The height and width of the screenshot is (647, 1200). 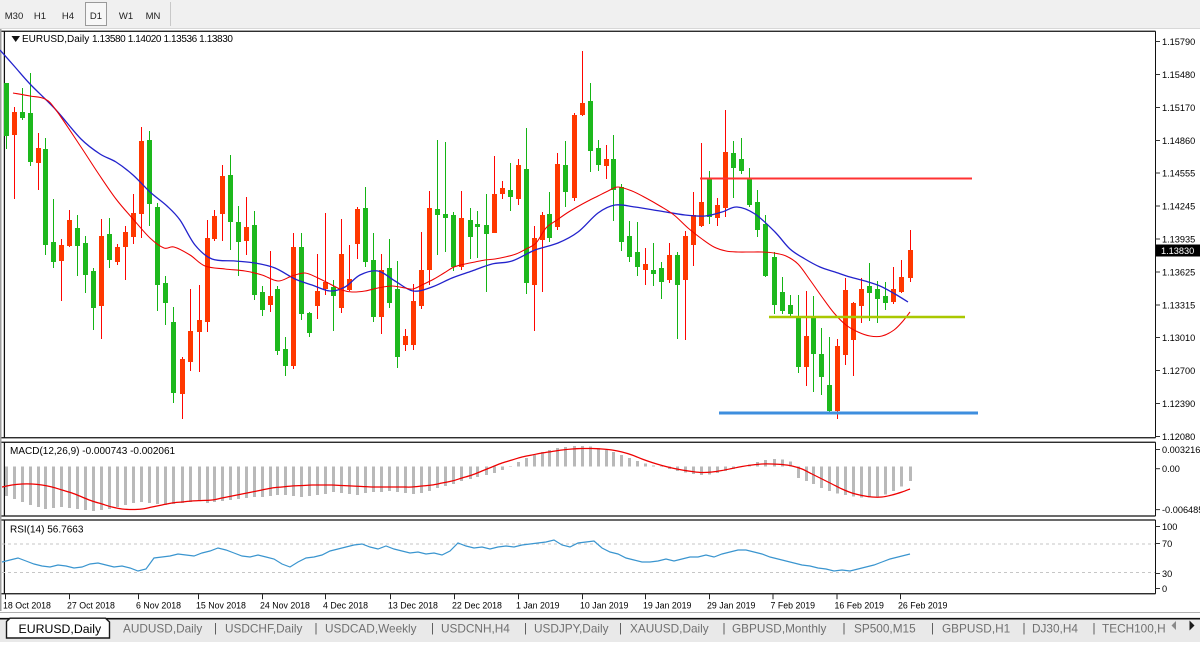 I want to click on svg-text: 1.12700, so click(x=1178, y=371).